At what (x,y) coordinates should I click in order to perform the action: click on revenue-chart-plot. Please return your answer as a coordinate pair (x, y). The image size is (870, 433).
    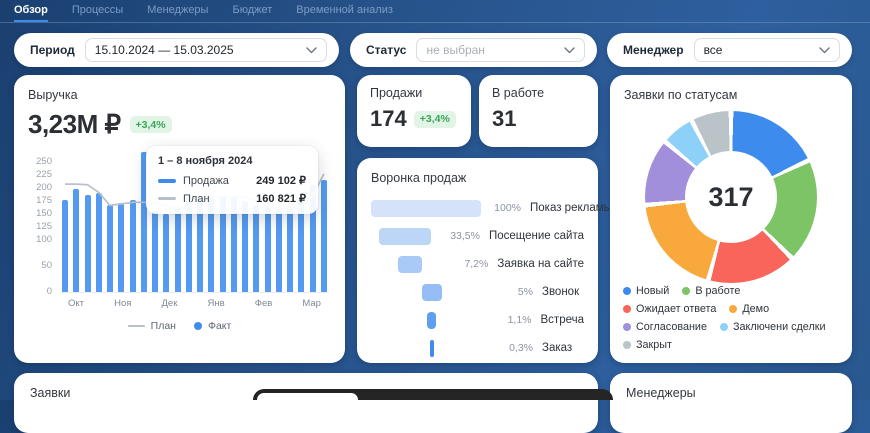
    Looking at the image, I should click on (194, 222).